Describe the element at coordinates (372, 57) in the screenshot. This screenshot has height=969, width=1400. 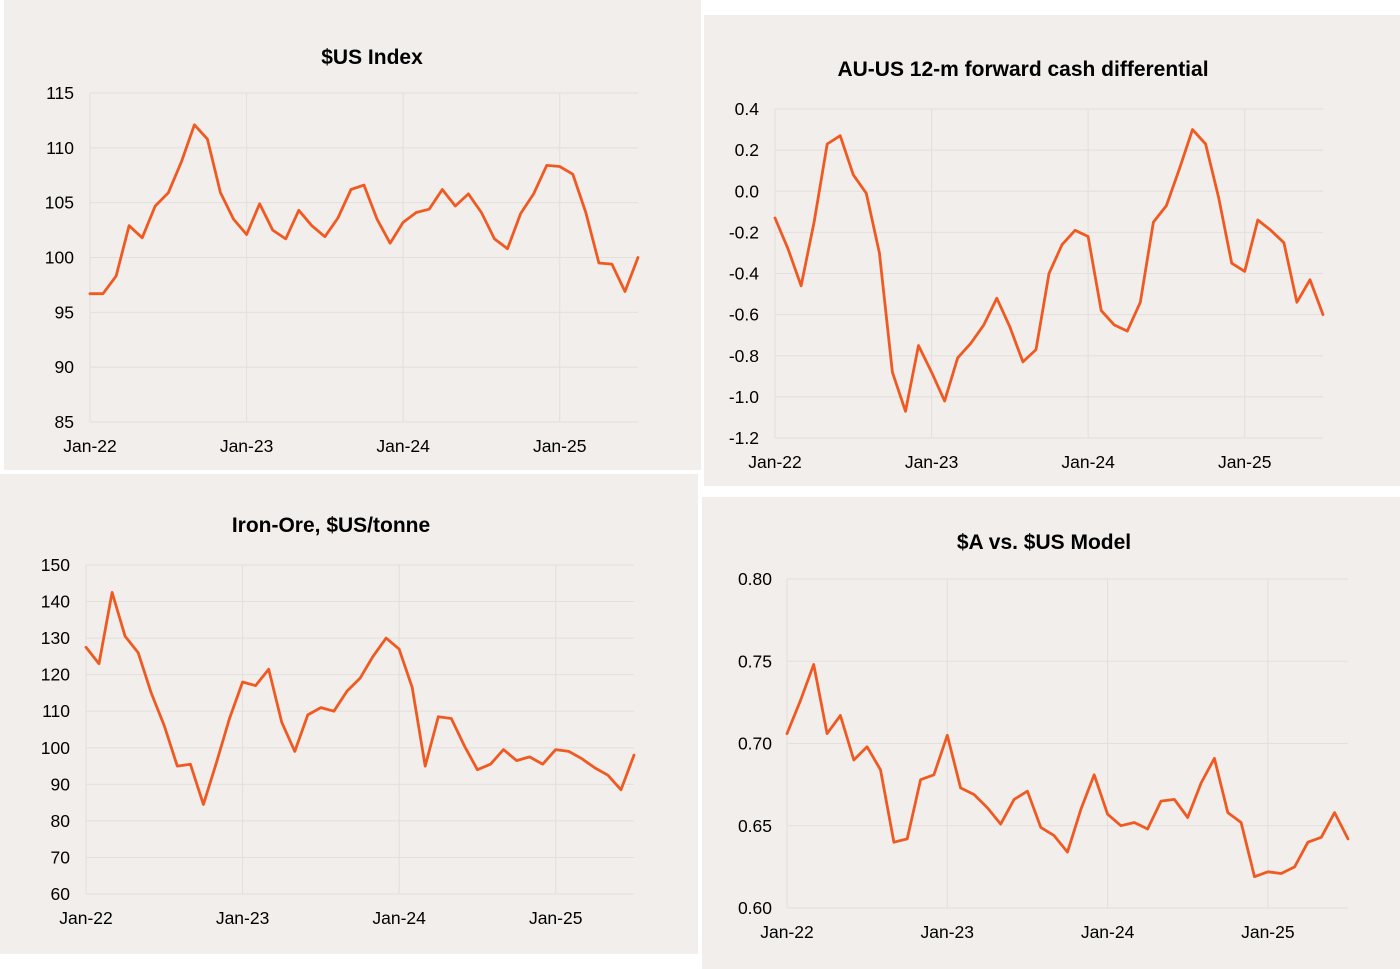
I see `chart-title: $US Index` at that location.